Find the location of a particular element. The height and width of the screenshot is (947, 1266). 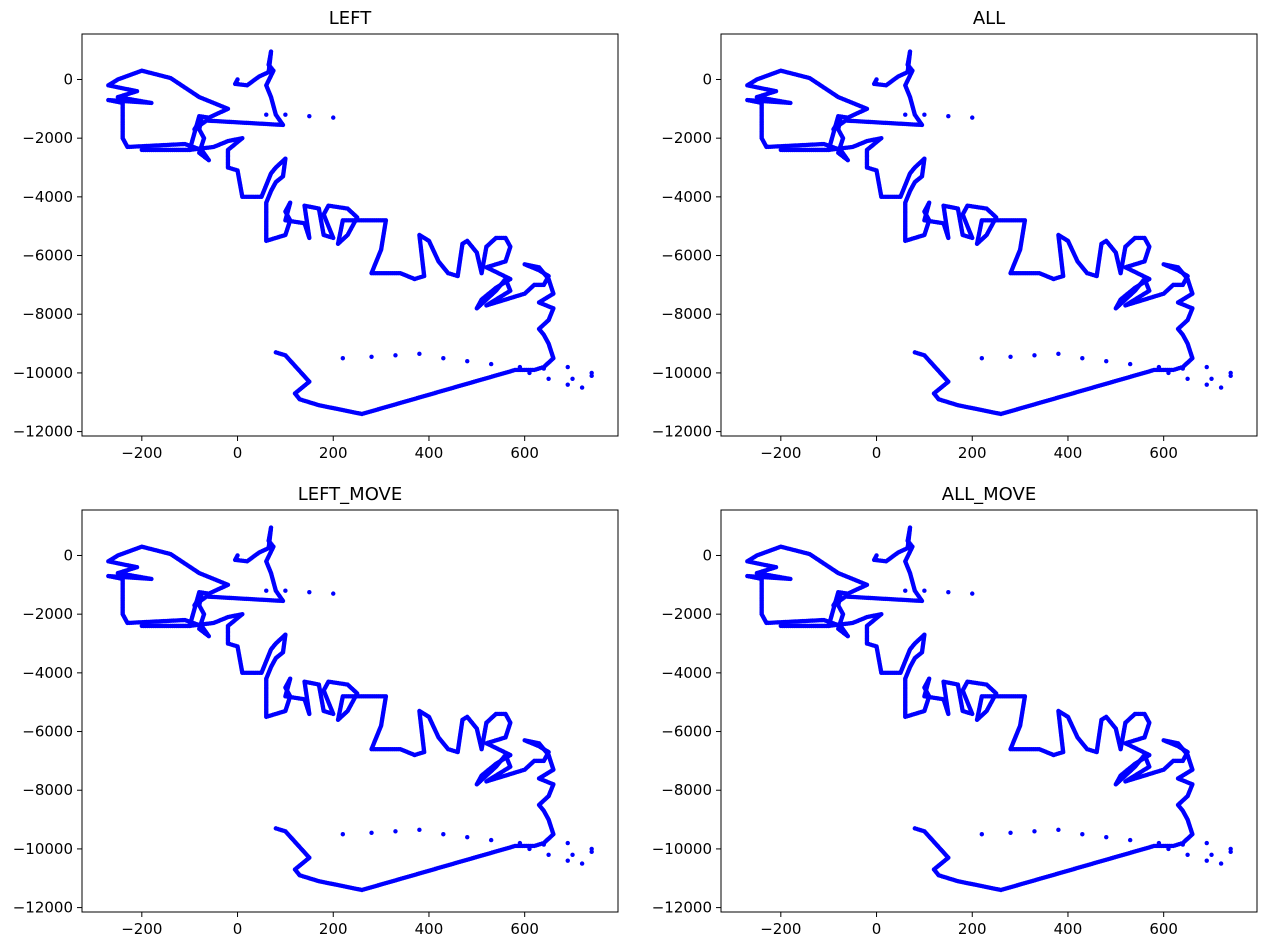

subplot-title: ALL is located at coordinates (989, 18).